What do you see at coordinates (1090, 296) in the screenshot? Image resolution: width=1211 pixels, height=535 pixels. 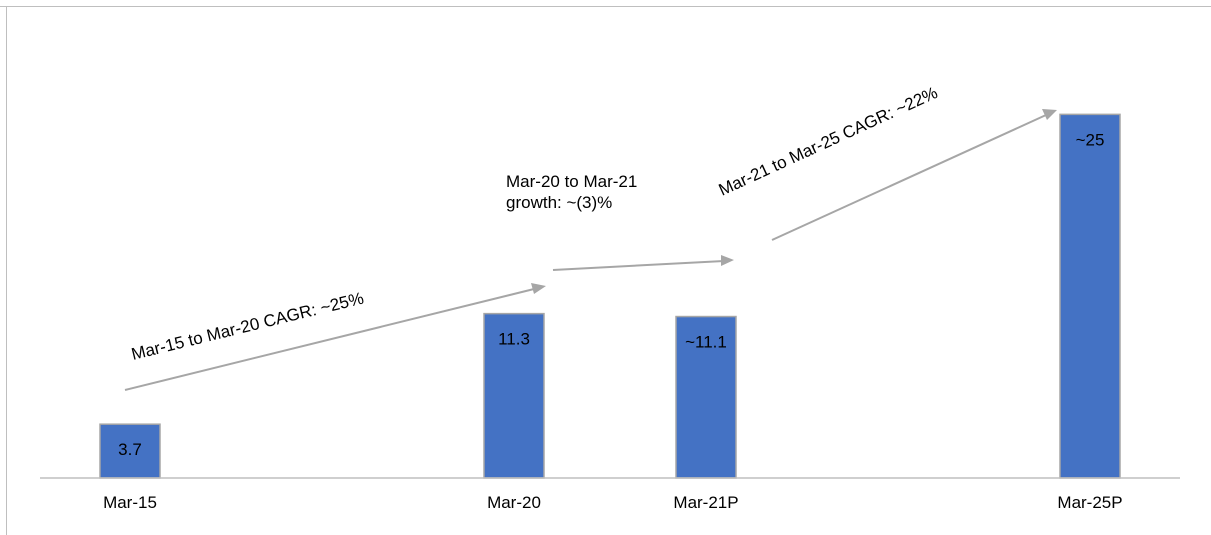 I see `bar-mar-25p` at bounding box center [1090, 296].